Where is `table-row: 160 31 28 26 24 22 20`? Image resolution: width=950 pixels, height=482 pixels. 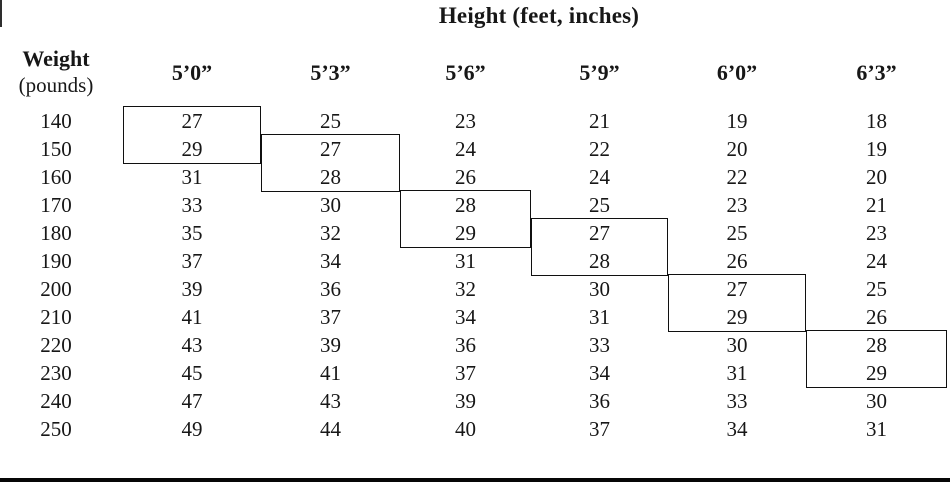 table-row: 160 31 28 26 24 22 20 is located at coordinates (475, 177).